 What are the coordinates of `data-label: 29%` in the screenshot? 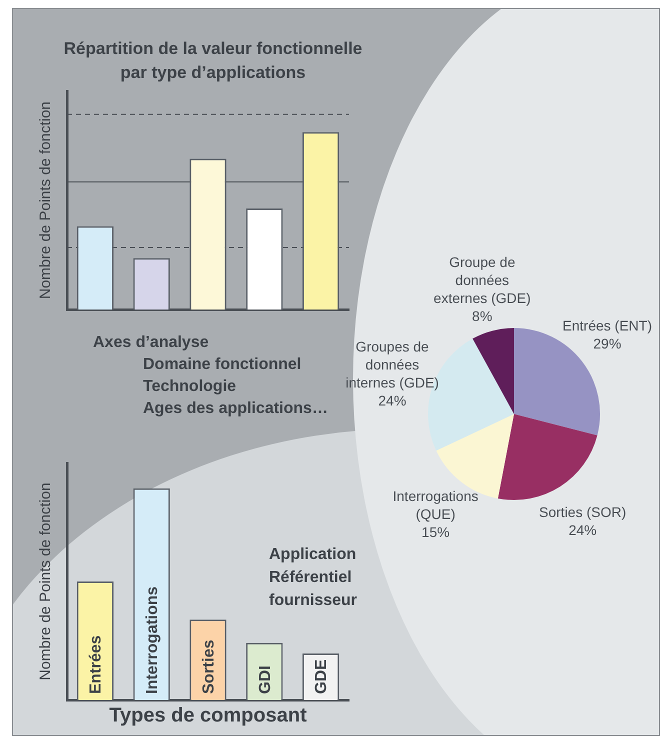 It's located at (607, 343).